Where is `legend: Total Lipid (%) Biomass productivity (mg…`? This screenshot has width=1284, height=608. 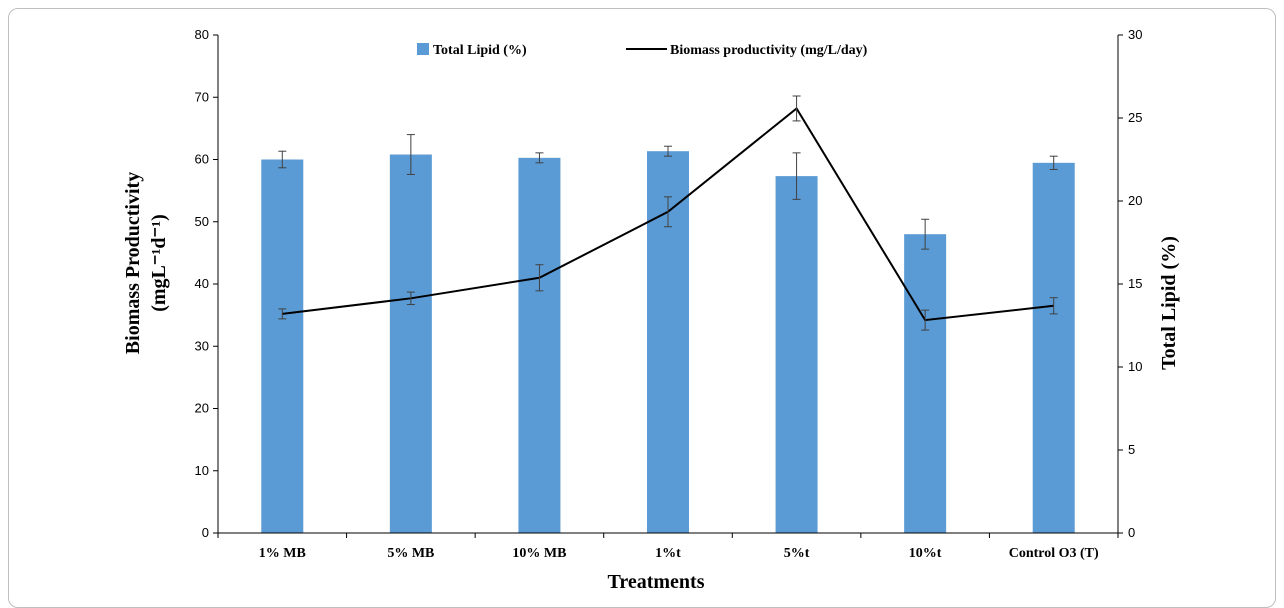
legend: Total Lipid (%) Biomass productivity (mg… is located at coordinates (642, 50).